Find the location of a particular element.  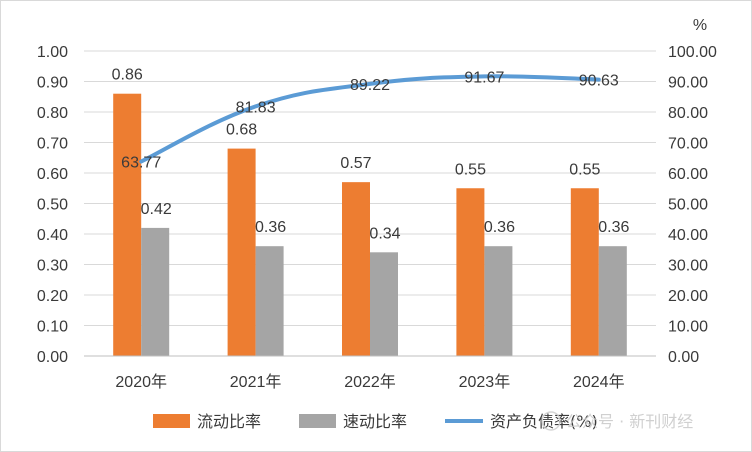

bar-value-label: 0.42 is located at coordinates (156, 209).